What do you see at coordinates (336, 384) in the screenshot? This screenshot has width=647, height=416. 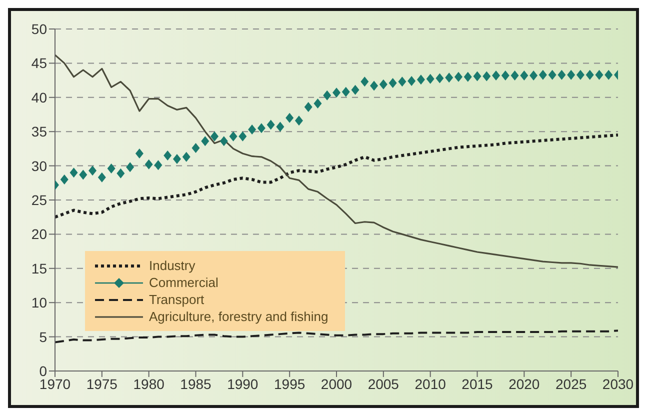 I see `x-tick-label: 2000` at bounding box center [336, 384].